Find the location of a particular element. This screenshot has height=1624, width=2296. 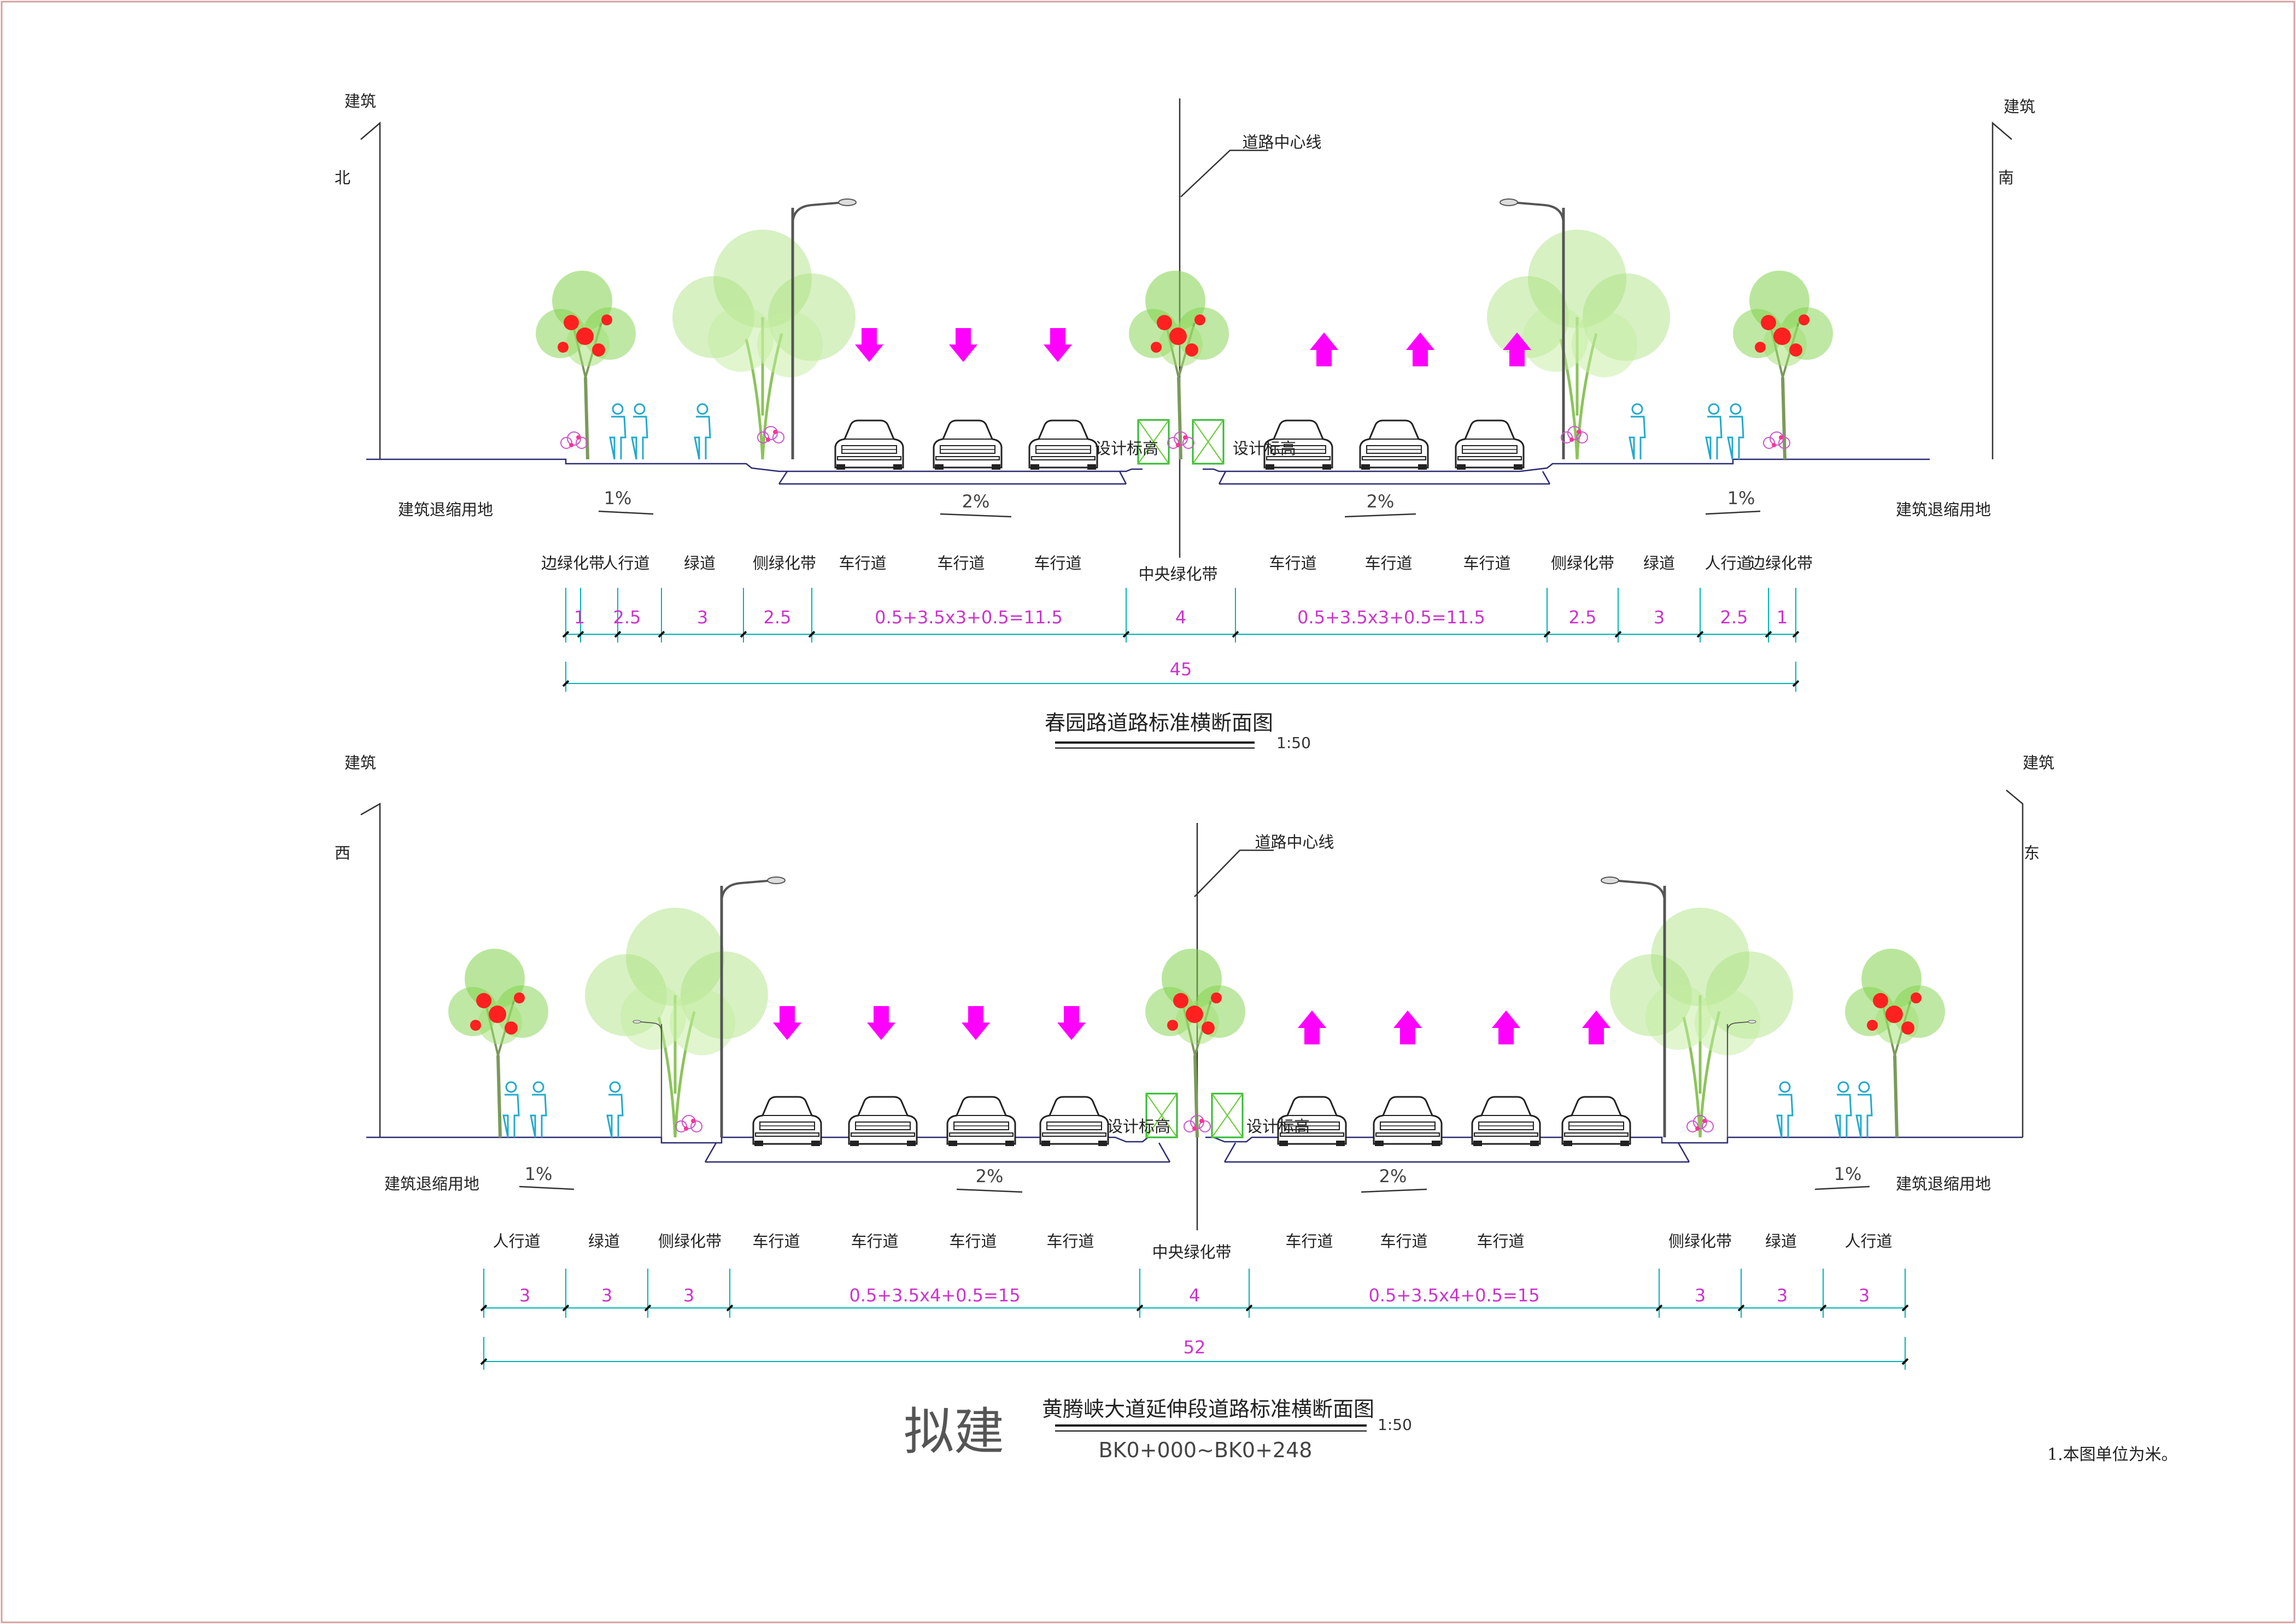

section-title: 黄腾峡大道延伸段道路标准横断面图 is located at coordinates (1208, 1409).